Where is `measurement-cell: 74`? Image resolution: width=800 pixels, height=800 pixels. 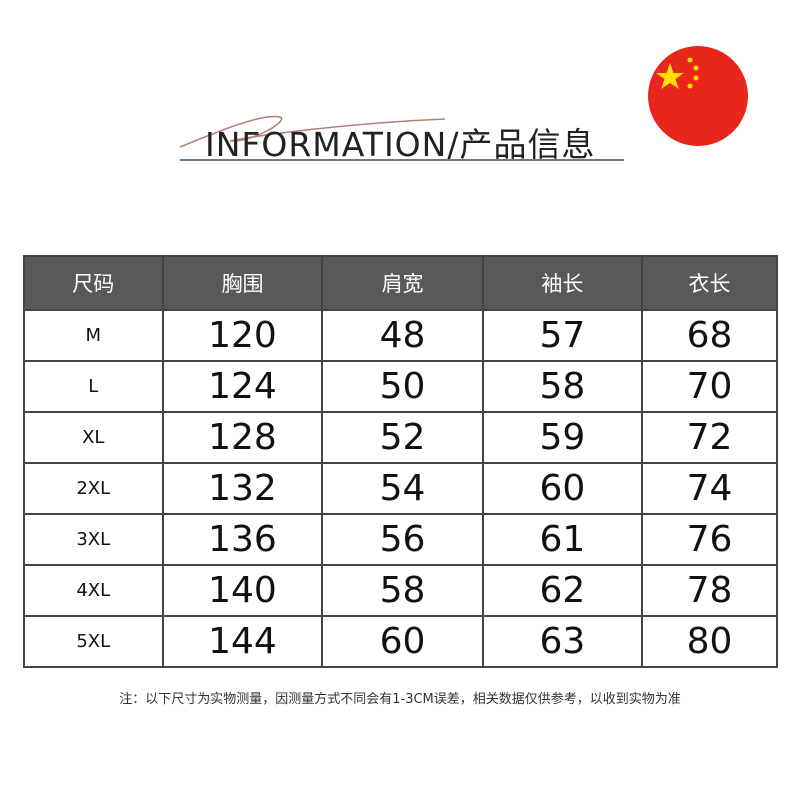 measurement-cell: 74 is located at coordinates (709, 488).